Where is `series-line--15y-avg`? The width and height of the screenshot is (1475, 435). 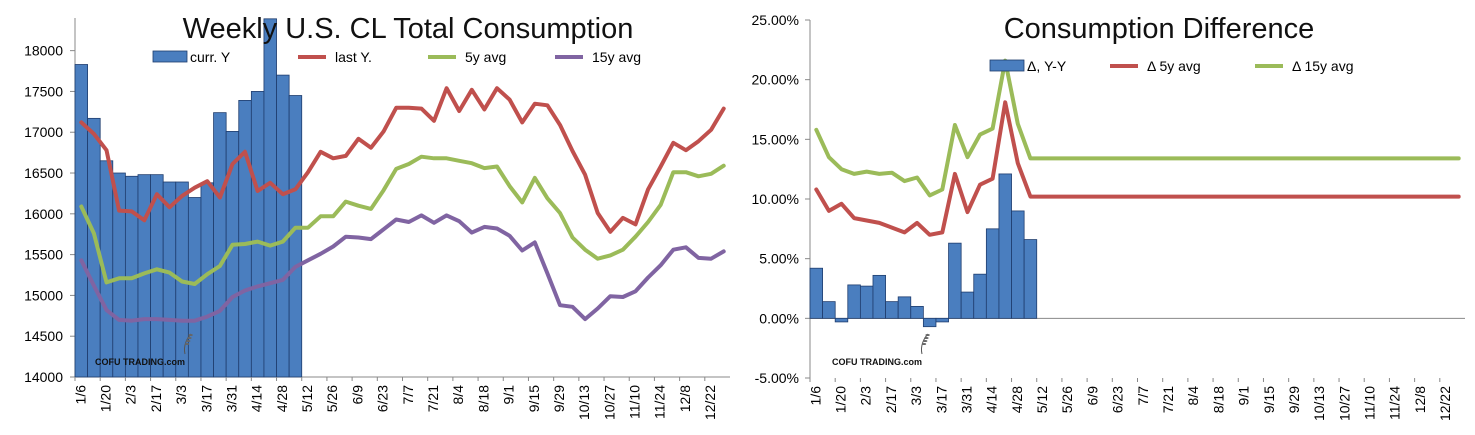
series-line--15y-avg is located at coordinates (1137, 128).